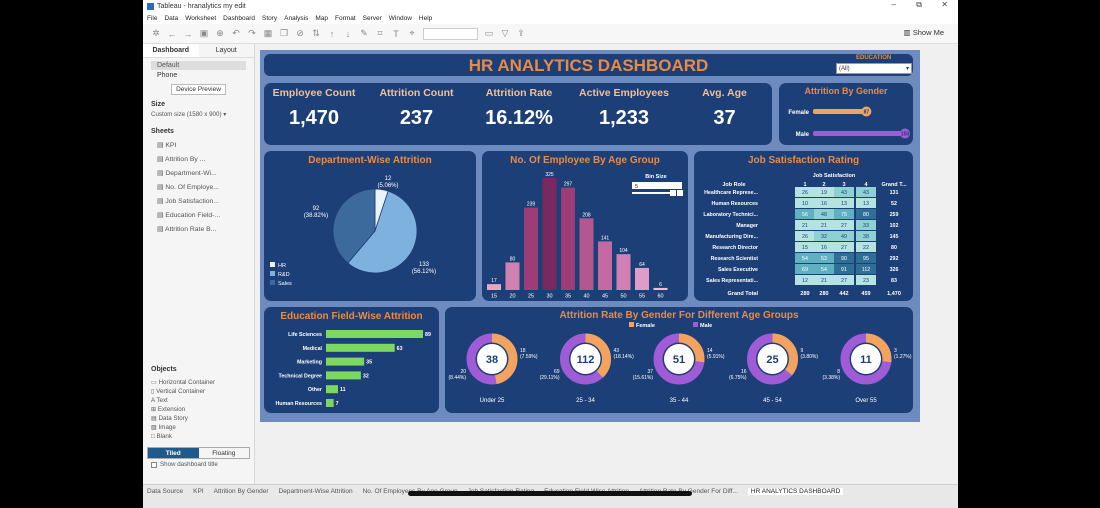 The image size is (1100, 508). I want to click on heatmap-value: 23, so click(866, 281).